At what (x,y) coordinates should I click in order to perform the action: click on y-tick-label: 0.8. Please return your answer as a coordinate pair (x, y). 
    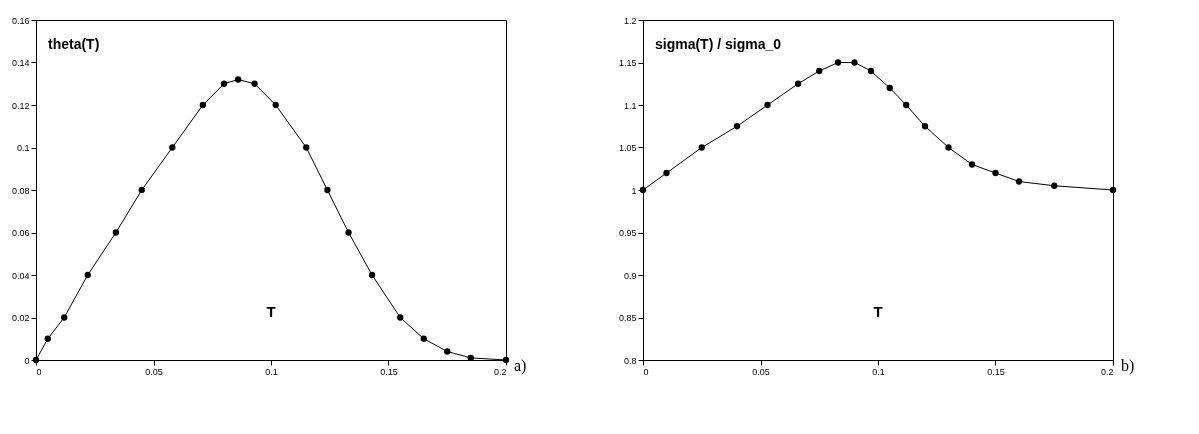
    Looking at the image, I should click on (630, 360).